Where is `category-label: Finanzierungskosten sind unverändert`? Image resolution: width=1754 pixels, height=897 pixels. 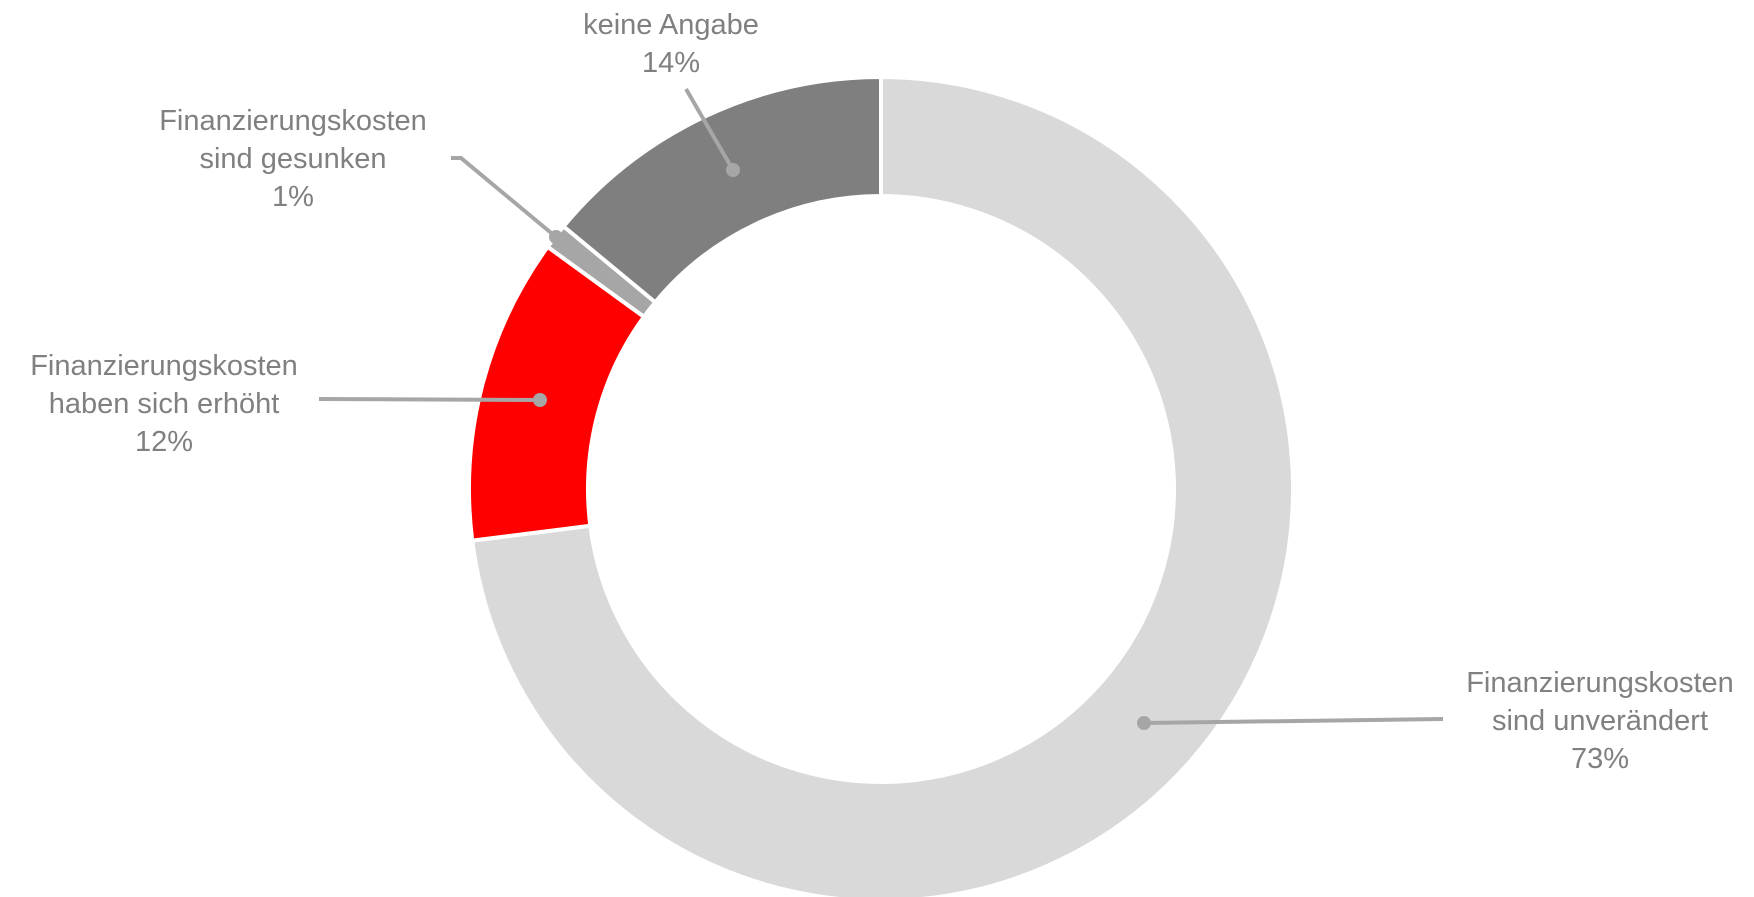 category-label: Finanzierungskosten sind unverändert is located at coordinates (1600, 702).